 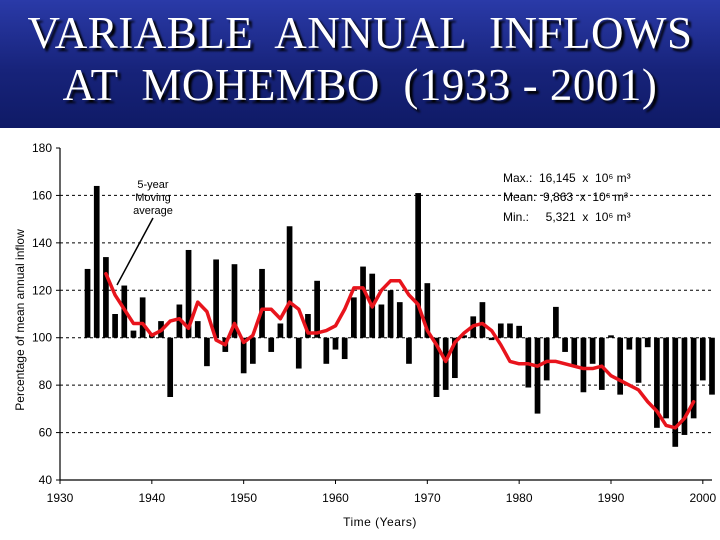 I want to click on annotation-line-3: average, so click(x=153, y=211).